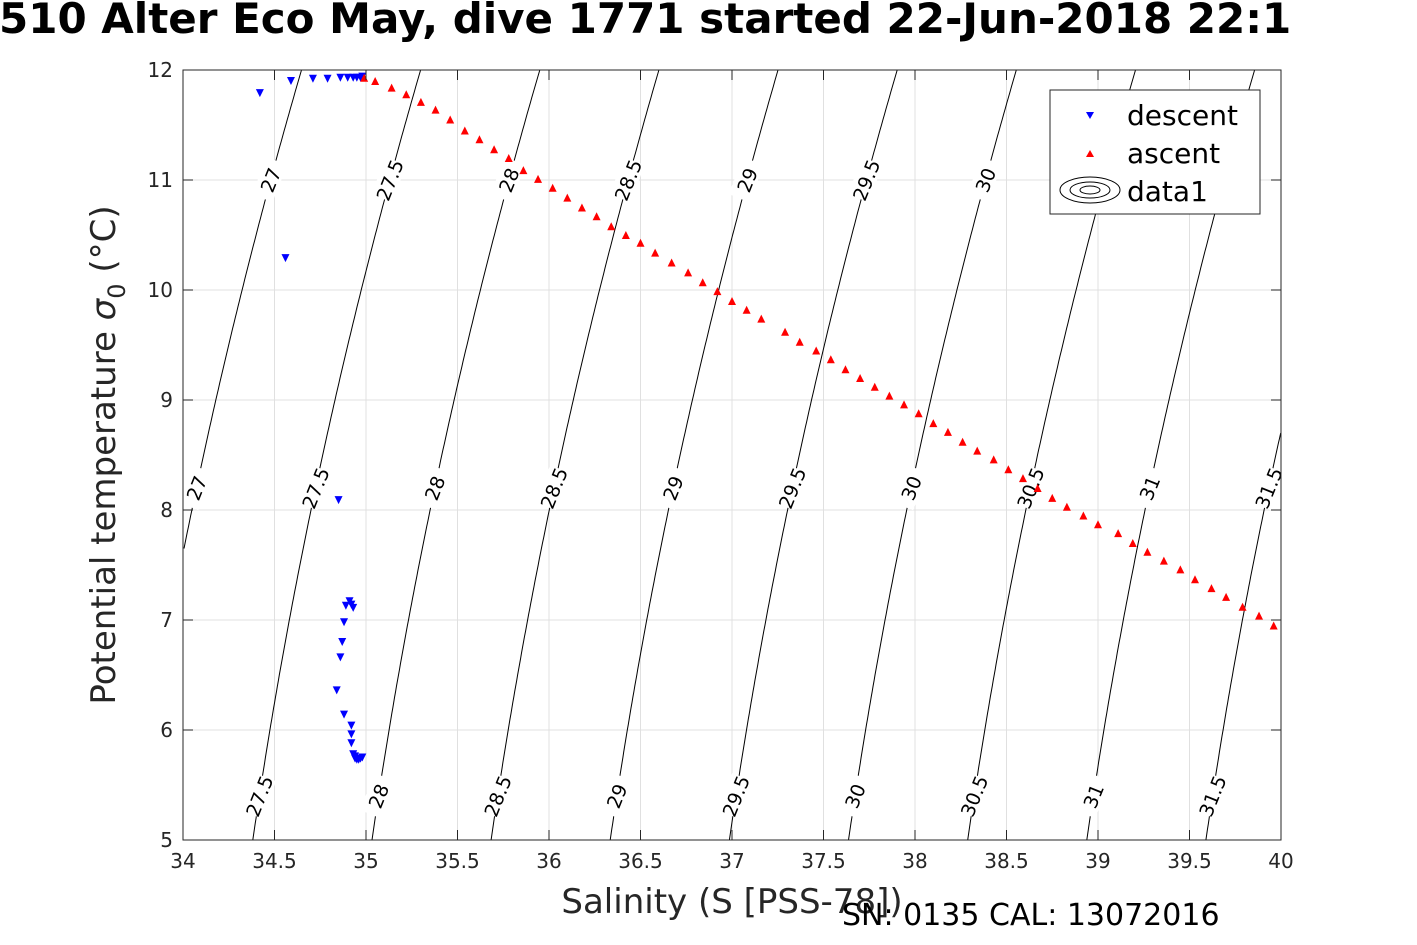  I want to click on legend: descent ascent data1, so click(1155, 152).